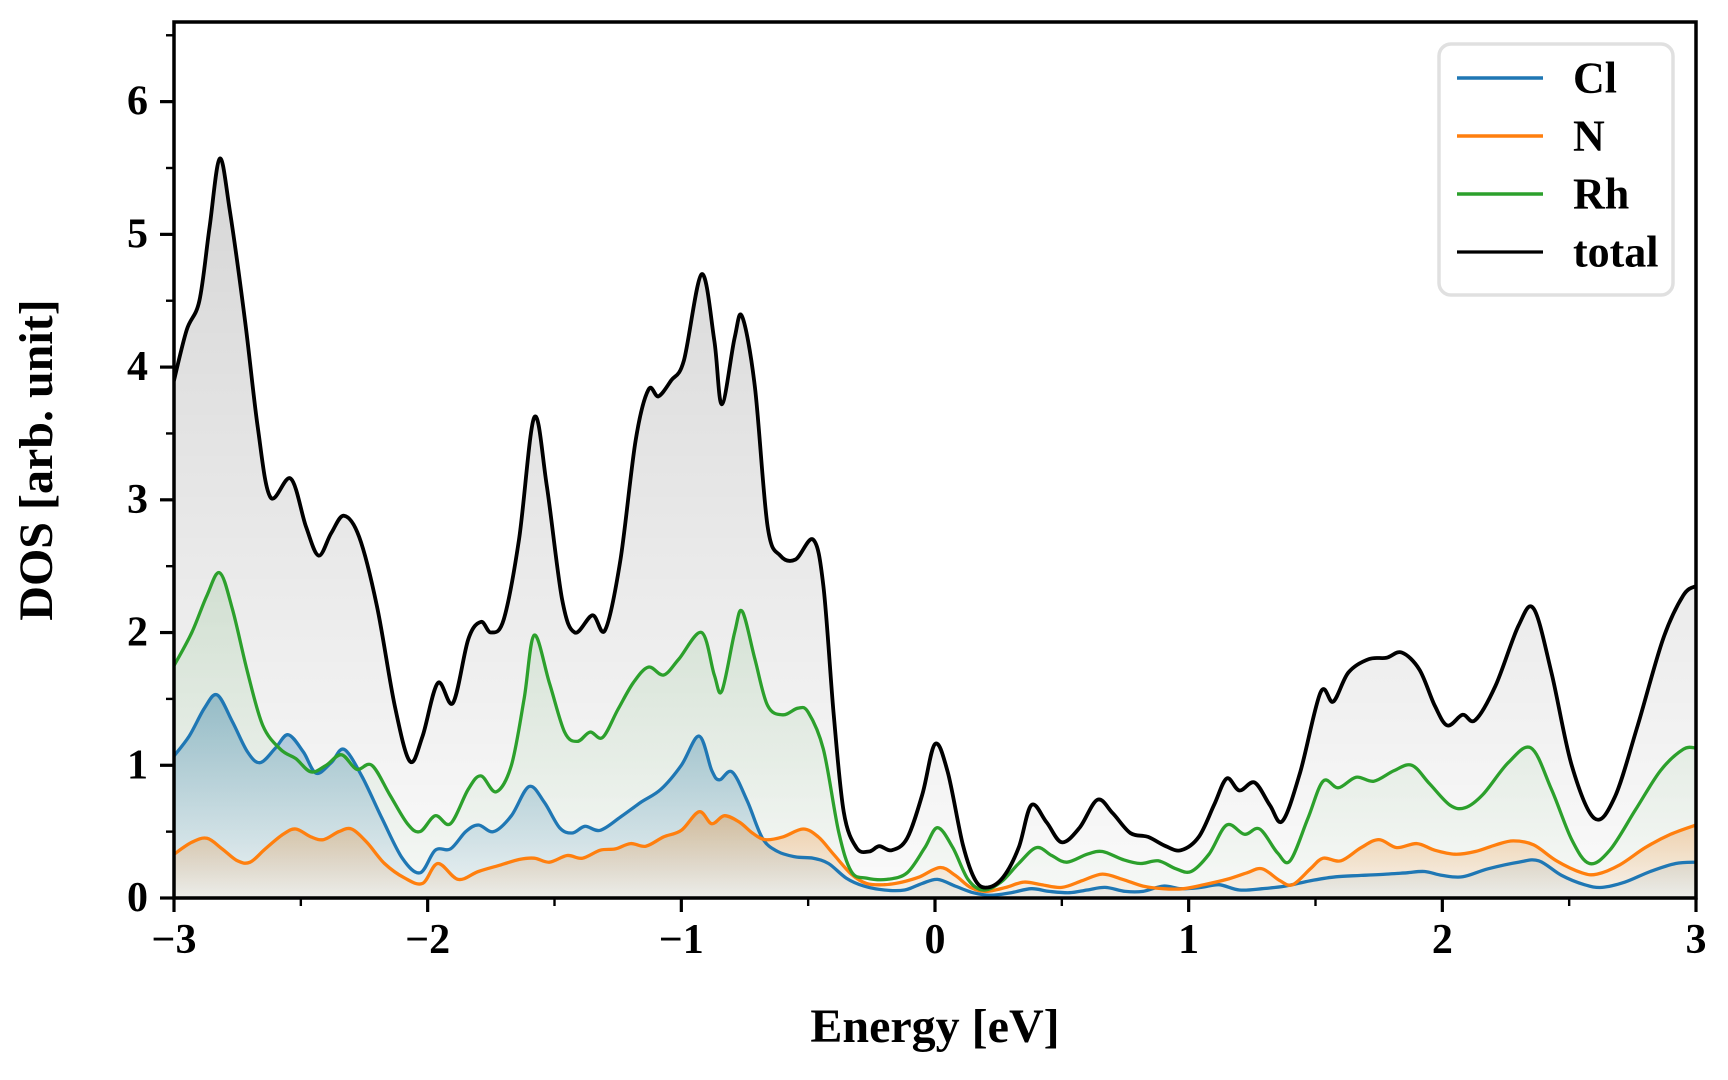 This screenshot has width=1728, height=1080. Describe the element at coordinates (1601, 194) in the screenshot. I see `legend-label-Rh: Rh` at that location.